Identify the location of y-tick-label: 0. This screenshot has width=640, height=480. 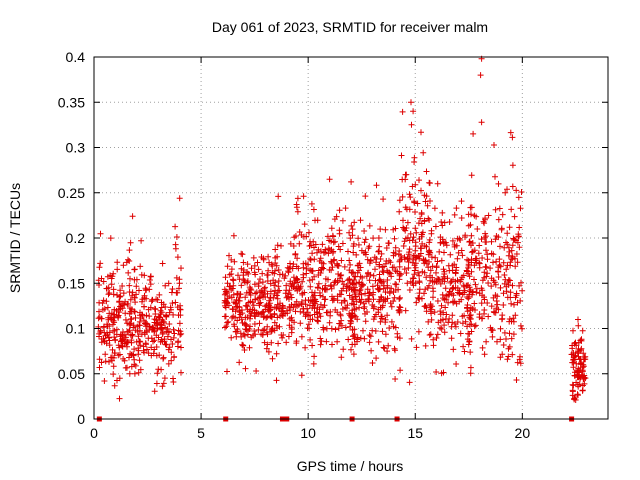
(81, 419).